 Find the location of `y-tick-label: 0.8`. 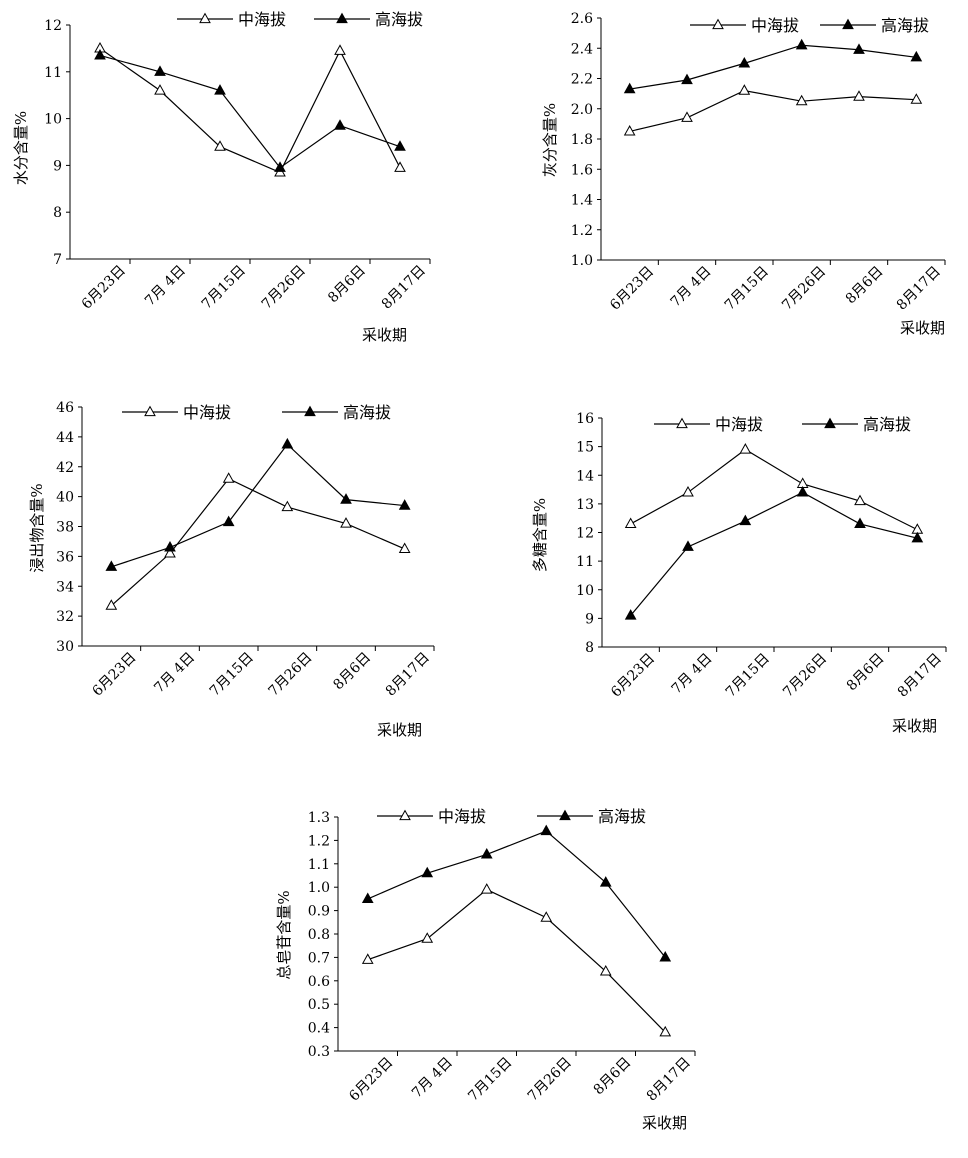

y-tick-label: 0.8 is located at coordinates (319, 935).